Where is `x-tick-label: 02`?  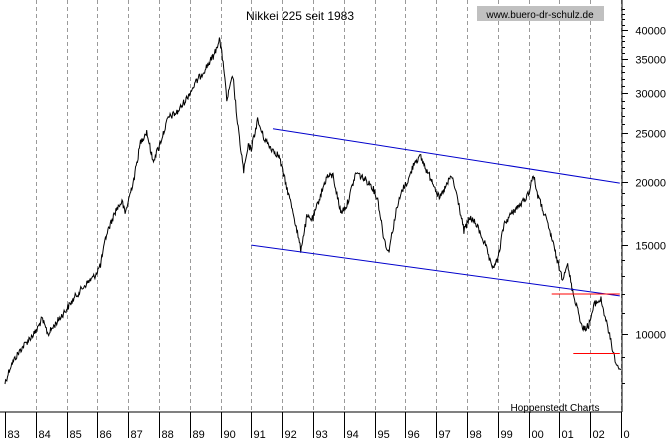 x-tick-label: 02 is located at coordinates (599, 434).